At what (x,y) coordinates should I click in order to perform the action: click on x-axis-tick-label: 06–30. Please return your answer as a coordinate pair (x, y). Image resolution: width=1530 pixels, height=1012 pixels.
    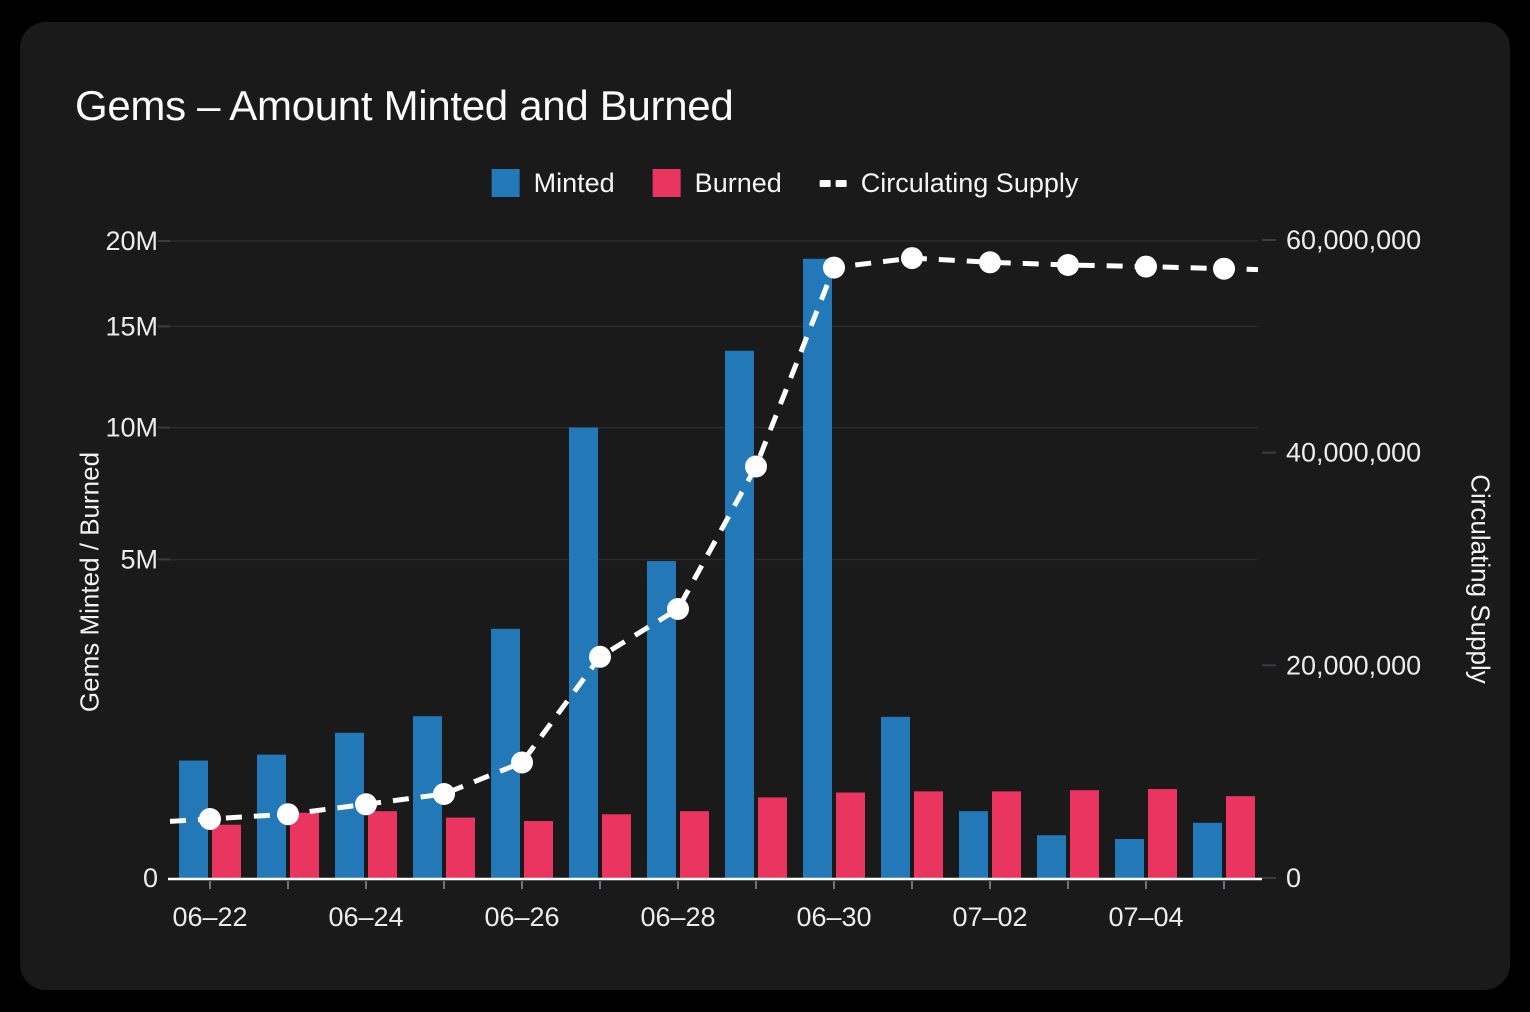
    Looking at the image, I should click on (833, 917).